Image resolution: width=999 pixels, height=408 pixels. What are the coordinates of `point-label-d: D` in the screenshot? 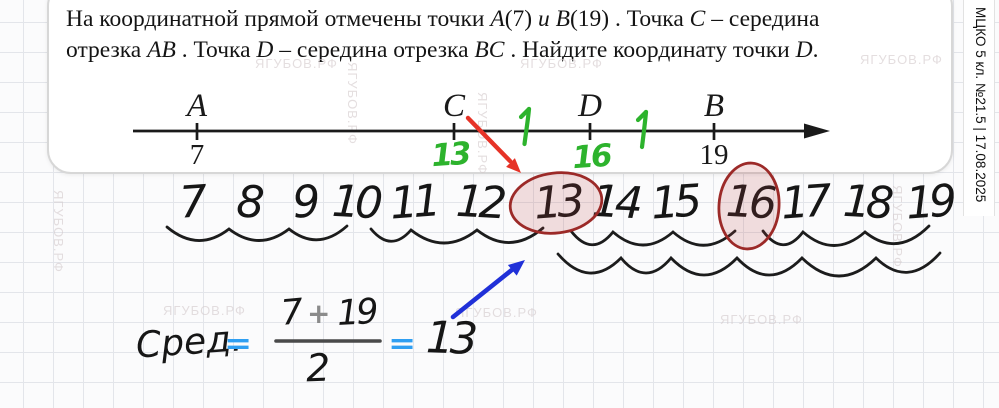 It's located at (590, 106).